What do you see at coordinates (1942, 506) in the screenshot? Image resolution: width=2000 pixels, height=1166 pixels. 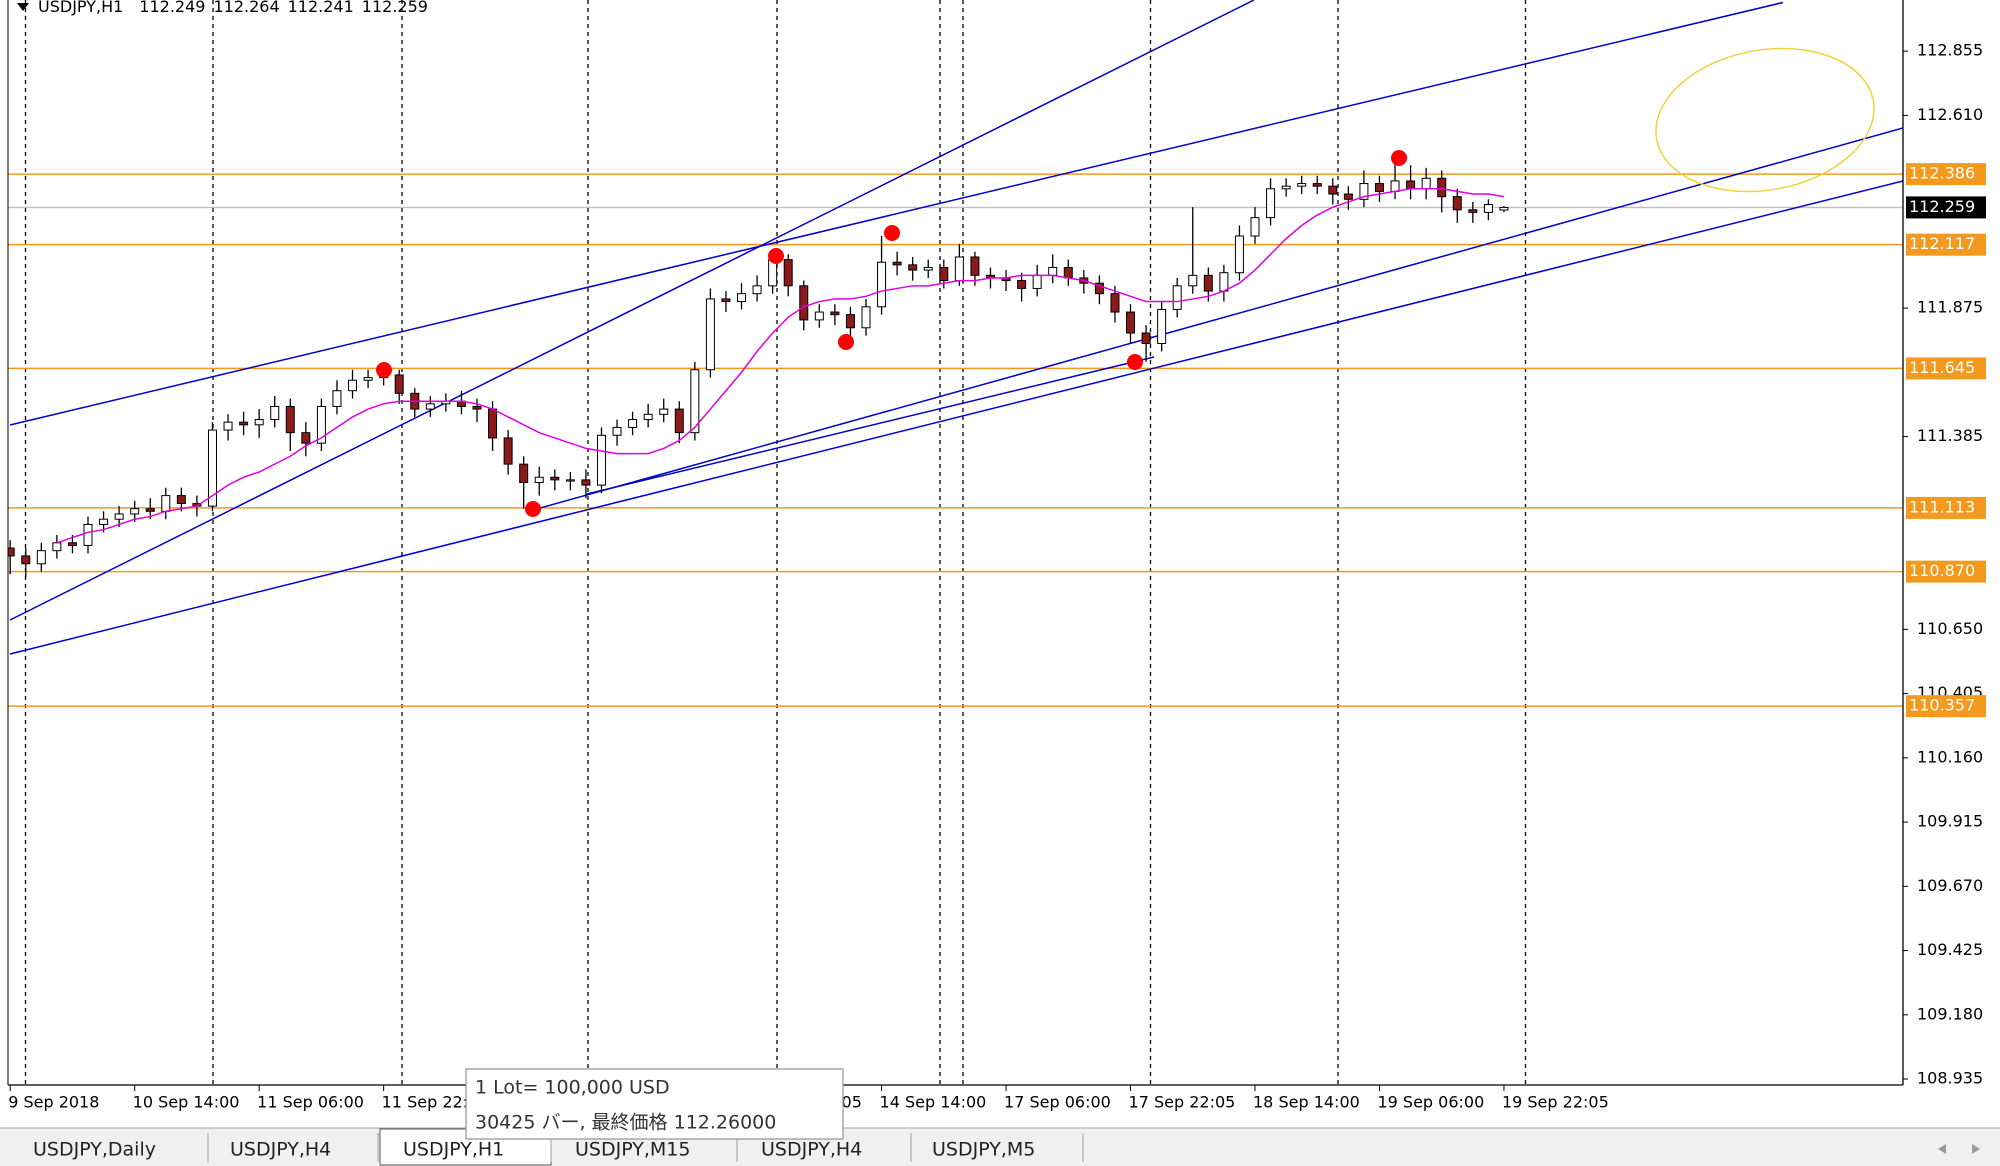 I see `level-label: 111.113` at bounding box center [1942, 506].